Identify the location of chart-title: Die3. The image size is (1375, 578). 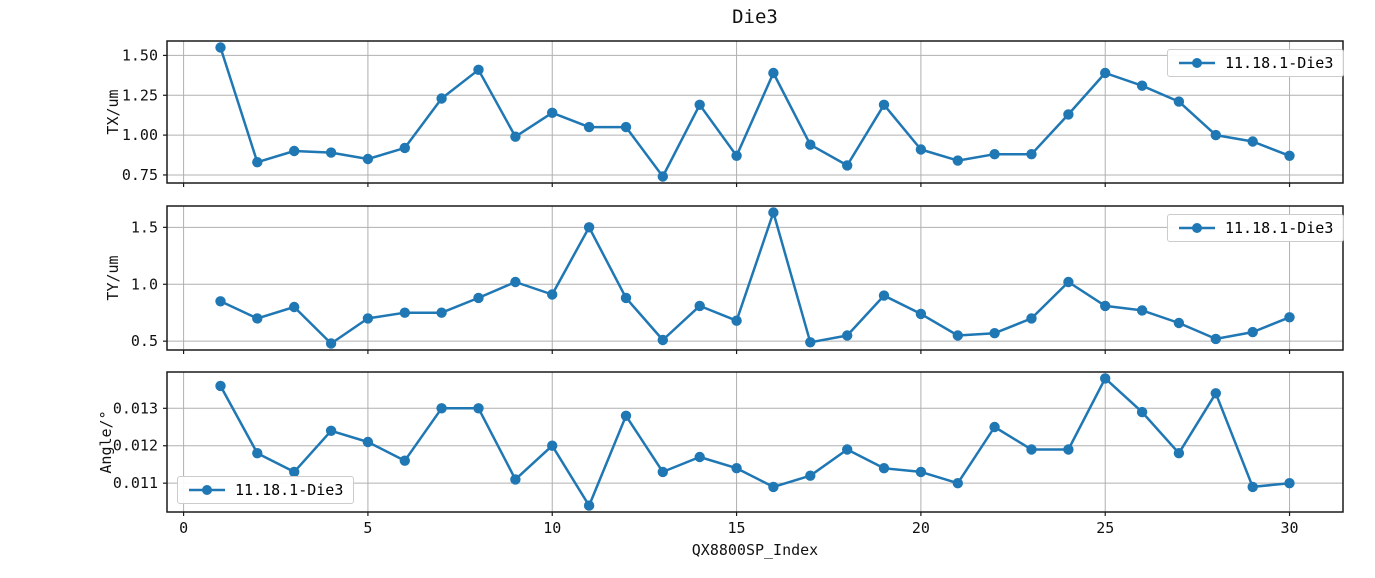
(755, 17).